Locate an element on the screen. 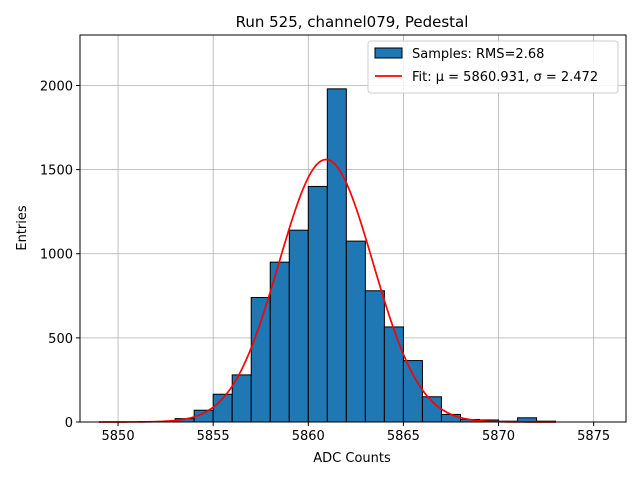 This screenshot has width=640, height=480. y-axis-ticks: 0 500 1000 1500 2000 is located at coordinates (60, 255).